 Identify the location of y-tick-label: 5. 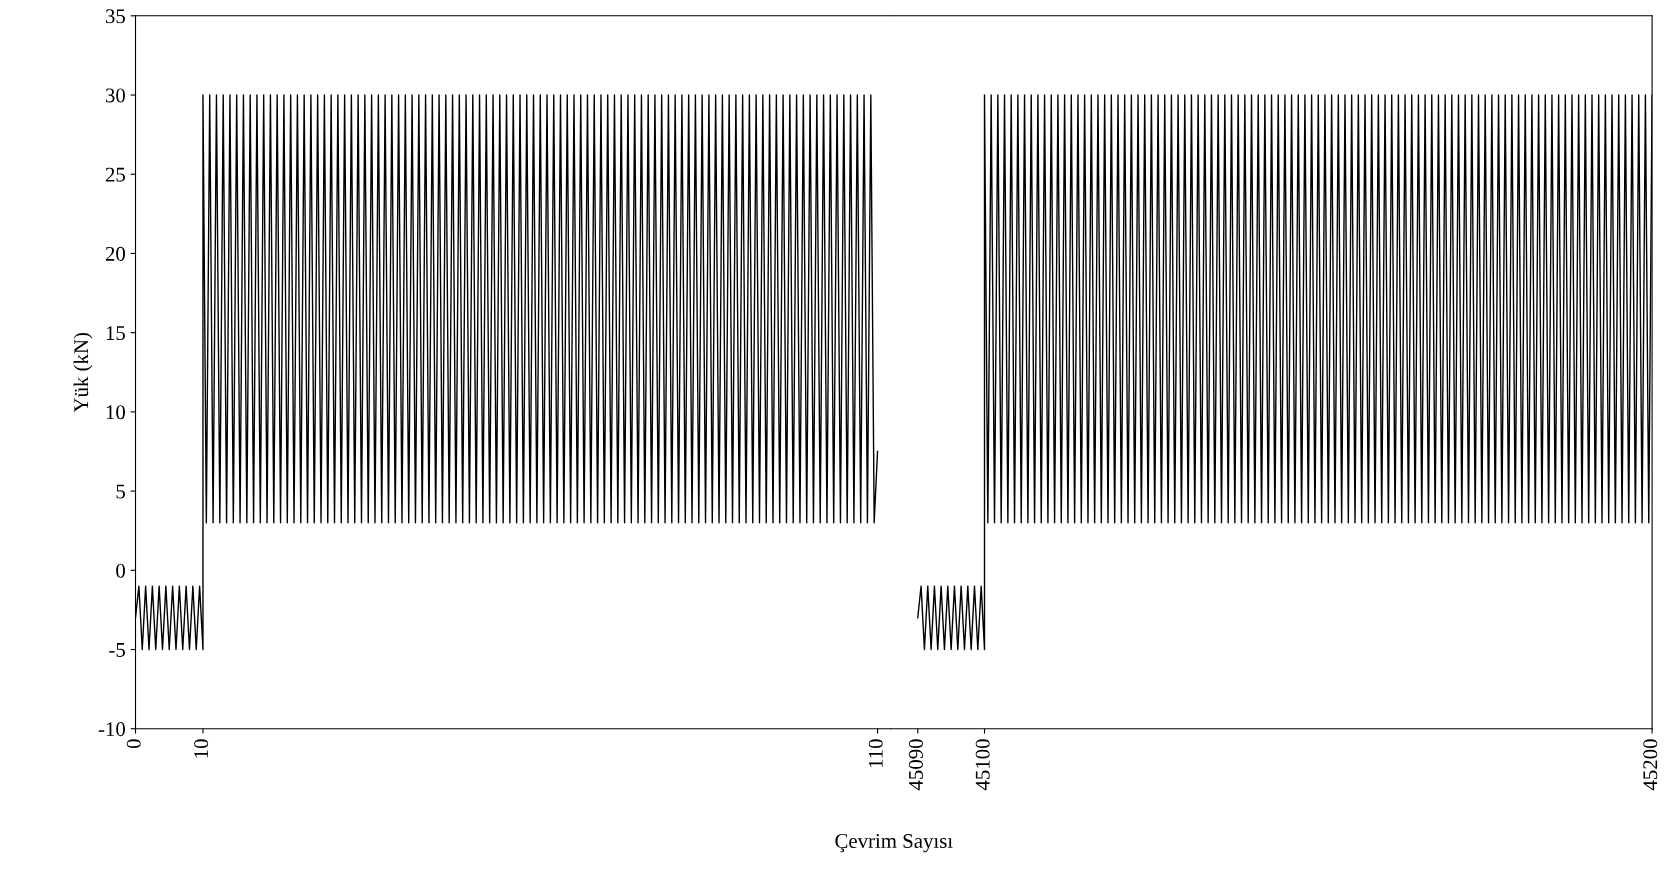
(120, 491).